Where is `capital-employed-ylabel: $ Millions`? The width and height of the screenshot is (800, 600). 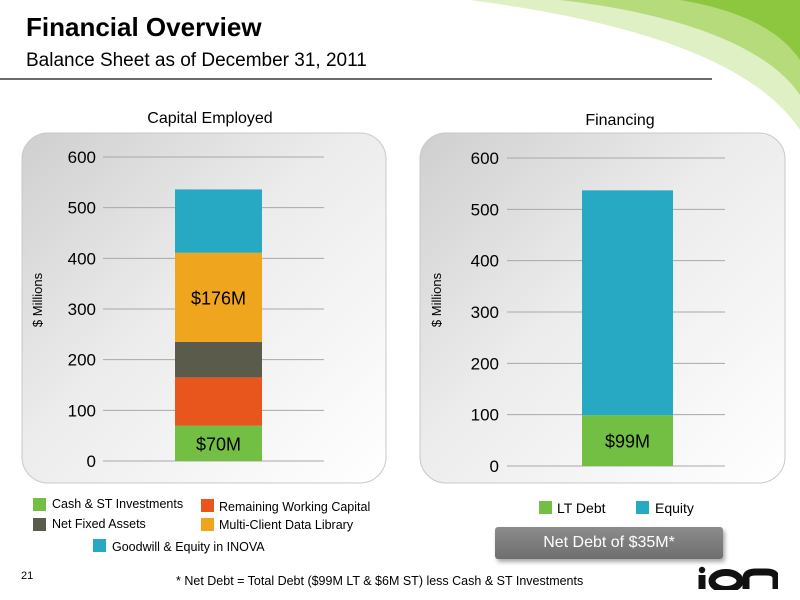
capital-employed-ylabel: $ Millions is located at coordinates (37, 299).